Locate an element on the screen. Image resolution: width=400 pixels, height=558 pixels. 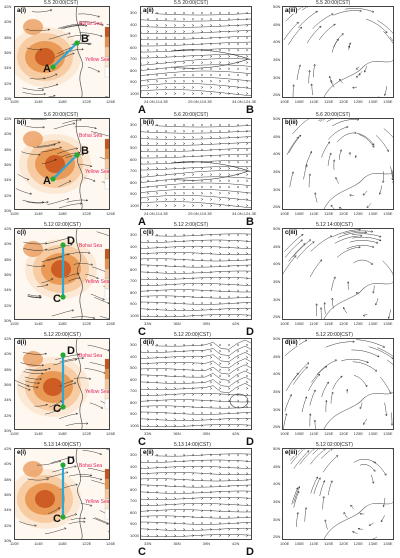
cross-section-panel: a(ii) is located at coordinates (196, 52).